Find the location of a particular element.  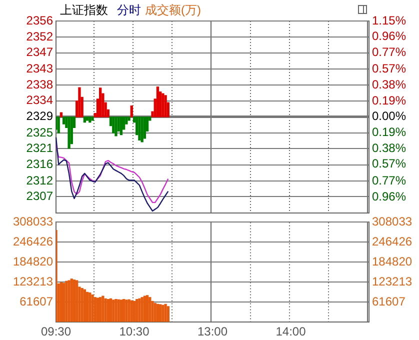

y2-tick-label: 61607 is located at coordinates (389, 301).